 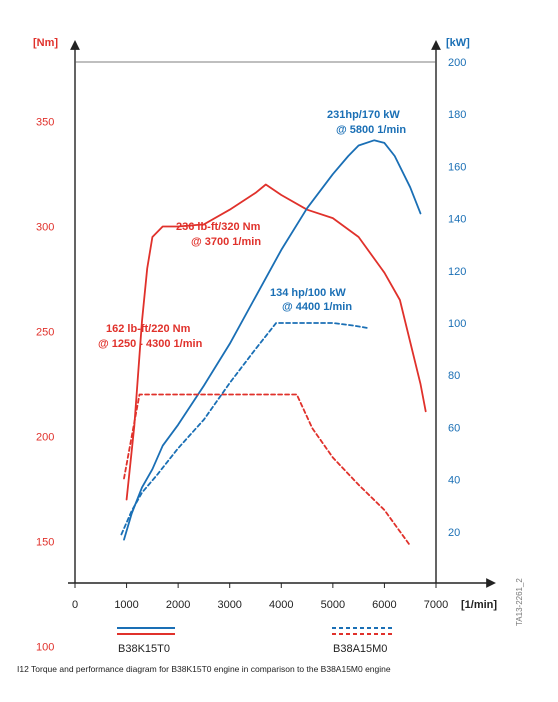 What do you see at coordinates (45, 123) in the screenshot?
I see `left-tick-350: 350` at bounding box center [45, 123].